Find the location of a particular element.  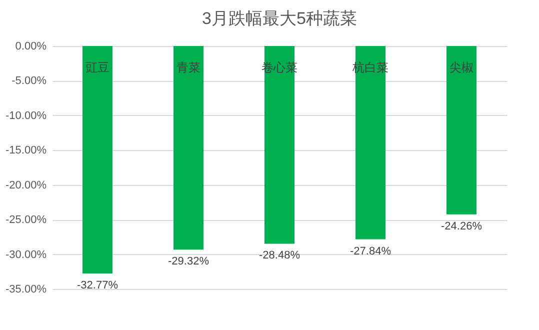

x-tick-label: 青菜 is located at coordinates (188, 67).